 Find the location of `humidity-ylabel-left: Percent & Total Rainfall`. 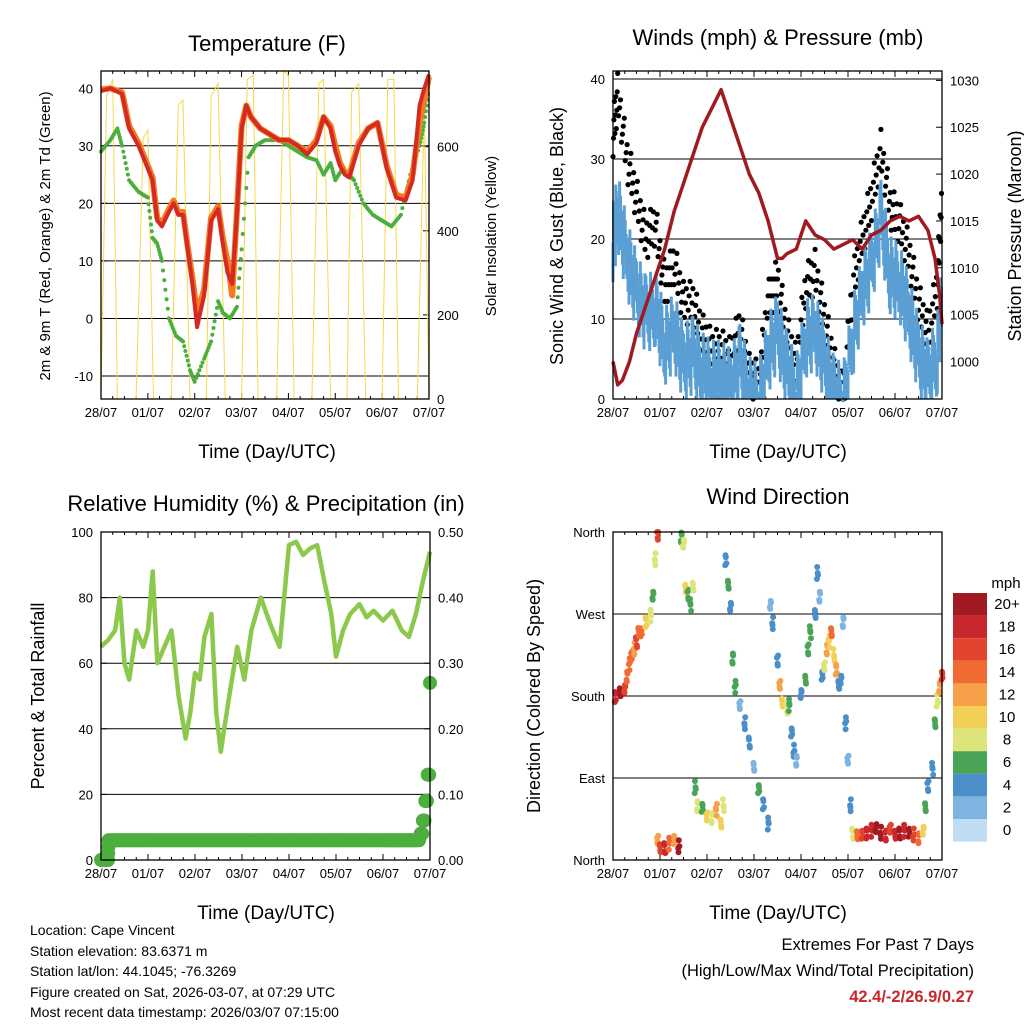

humidity-ylabel-left: Percent & Total Rainfall is located at coordinates (38, 696).